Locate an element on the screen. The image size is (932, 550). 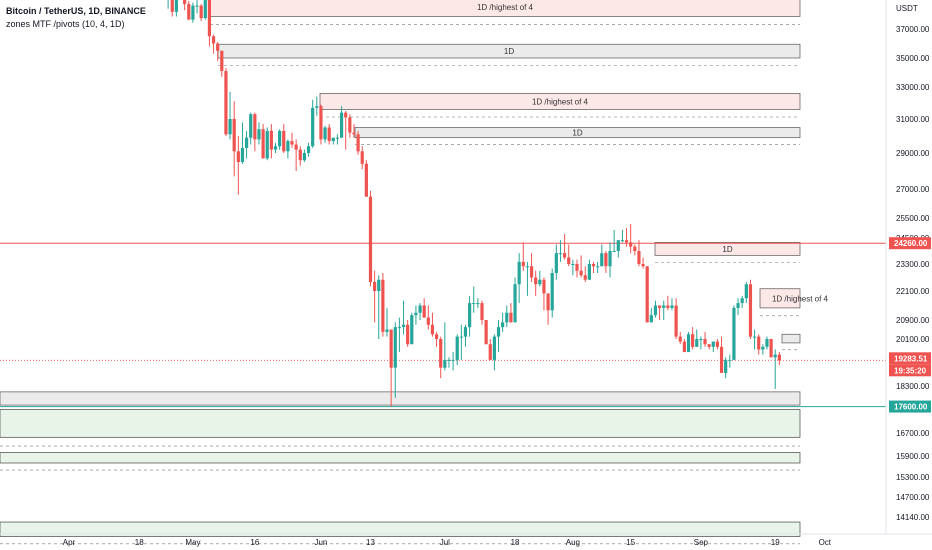
x-tick-label: Apr is located at coordinates (69, 542).